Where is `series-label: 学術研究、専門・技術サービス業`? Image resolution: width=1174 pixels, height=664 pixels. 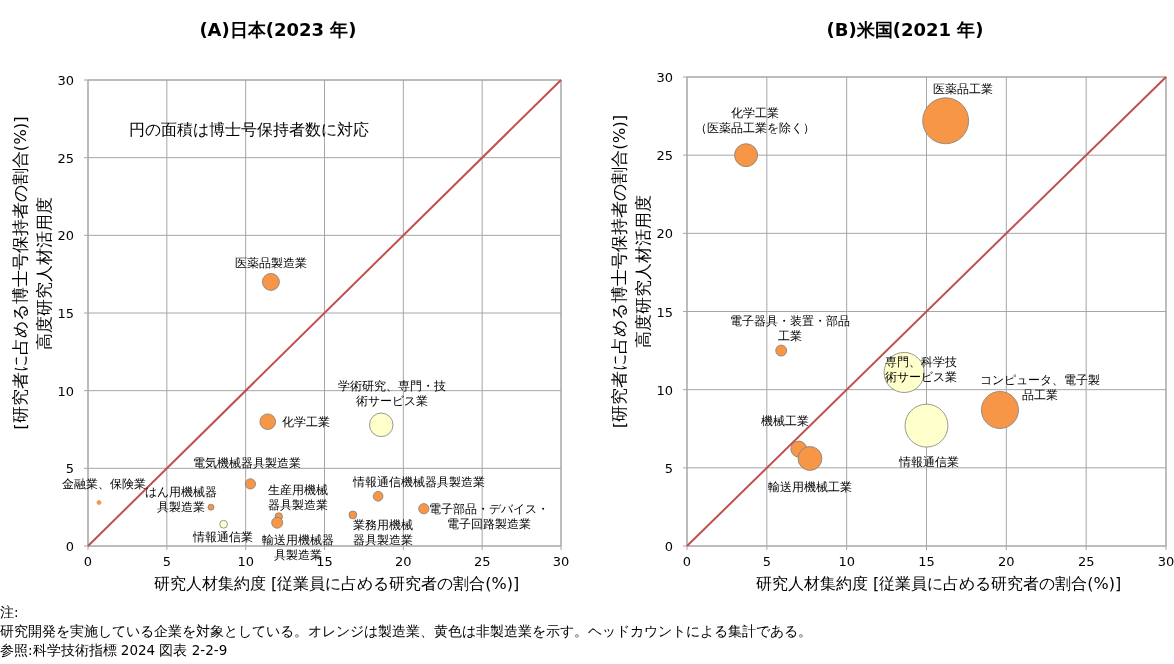
series-label: 学術研究、専門・技術サービス業 is located at coordinates (392, 393).